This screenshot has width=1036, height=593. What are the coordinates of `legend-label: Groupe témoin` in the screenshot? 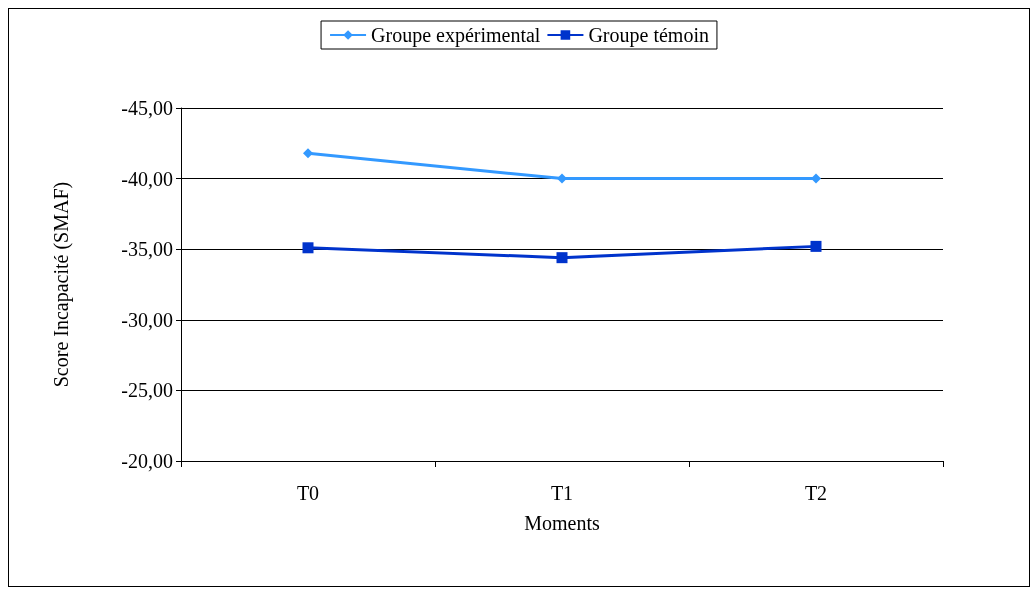 It's located at (648, 35).